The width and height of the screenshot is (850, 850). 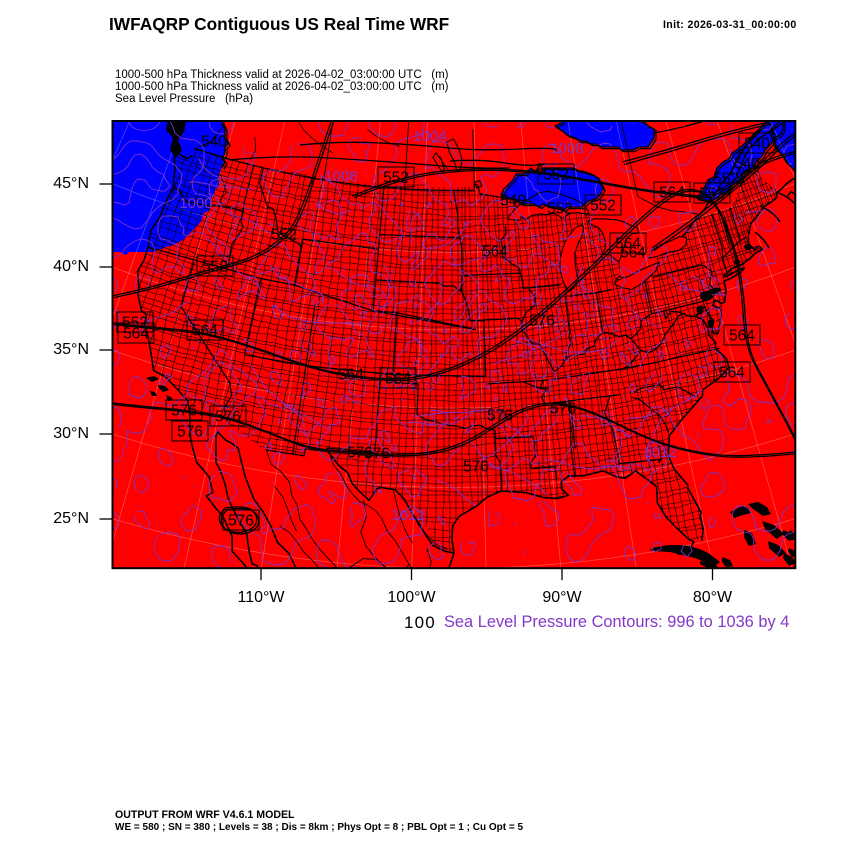 I want to click on svg-text: 1004, so click(x=429, y=136).